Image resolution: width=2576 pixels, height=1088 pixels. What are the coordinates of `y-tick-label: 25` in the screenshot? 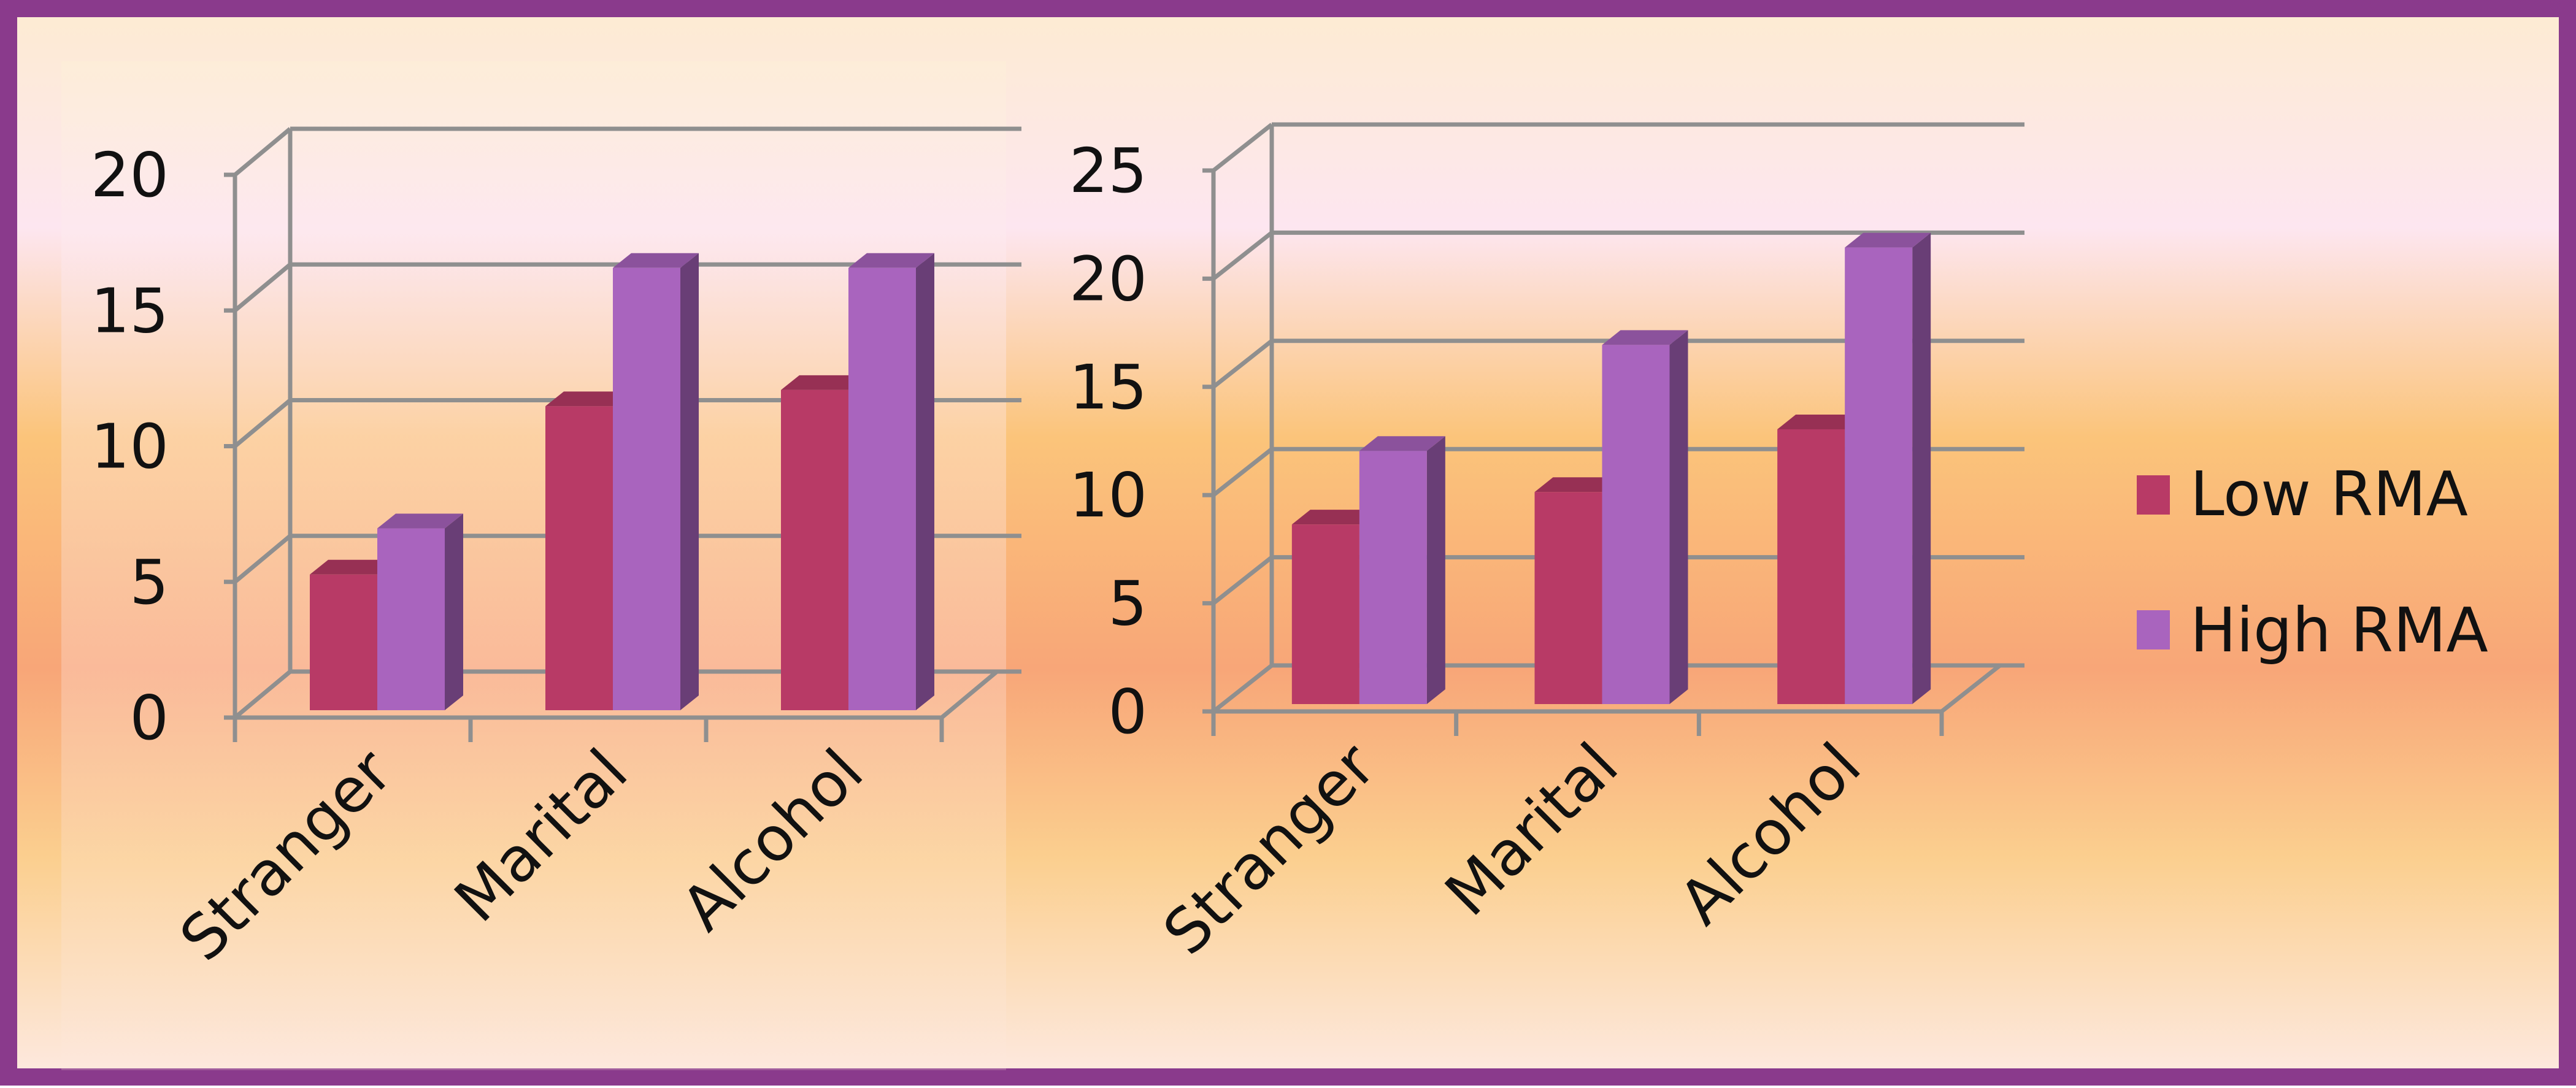 It's located at (1108, 171).